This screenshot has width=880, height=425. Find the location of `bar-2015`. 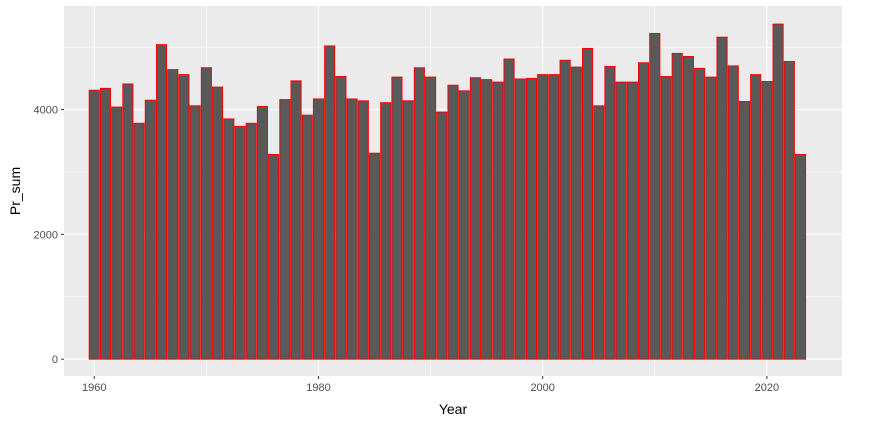

bar-2015 is located at coordinates (711, 218).